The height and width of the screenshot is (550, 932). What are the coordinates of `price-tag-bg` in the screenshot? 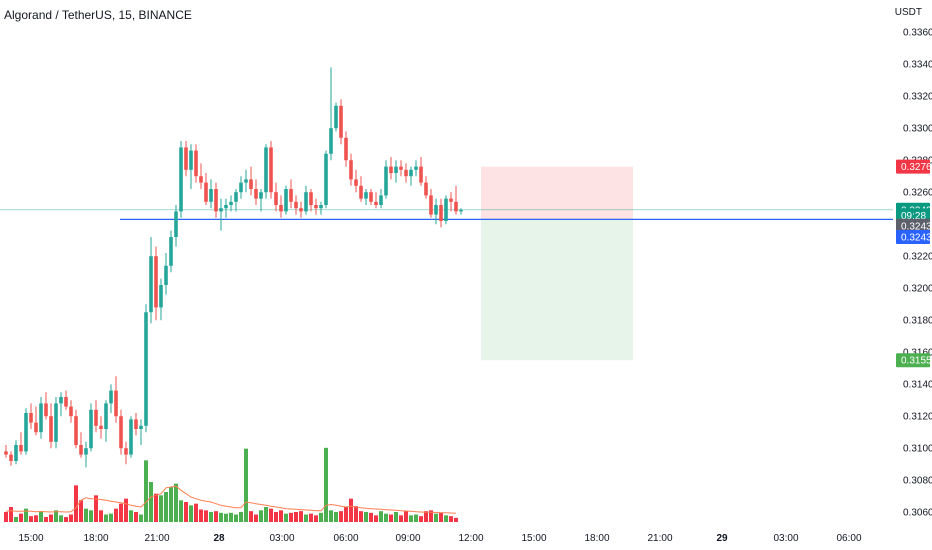 It's located at (913, 237).